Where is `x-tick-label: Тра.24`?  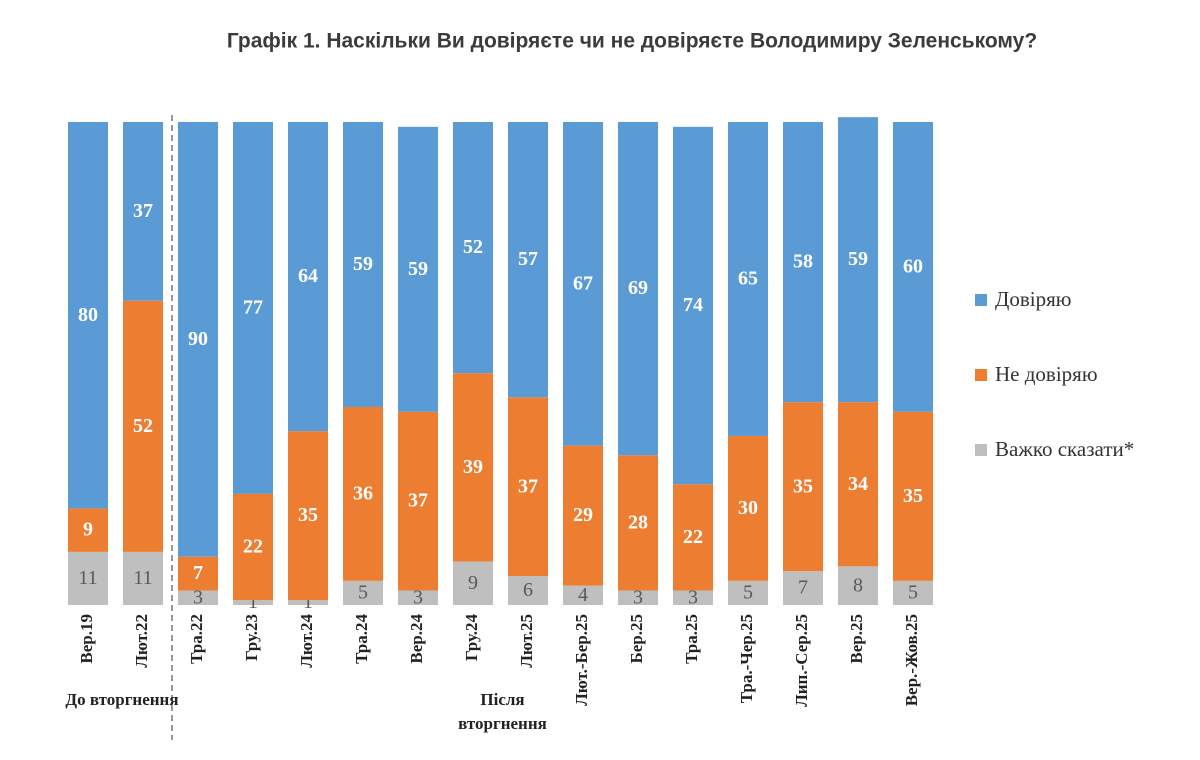
x-tick-label: Тра.24 is located at coordinates (361, 639).